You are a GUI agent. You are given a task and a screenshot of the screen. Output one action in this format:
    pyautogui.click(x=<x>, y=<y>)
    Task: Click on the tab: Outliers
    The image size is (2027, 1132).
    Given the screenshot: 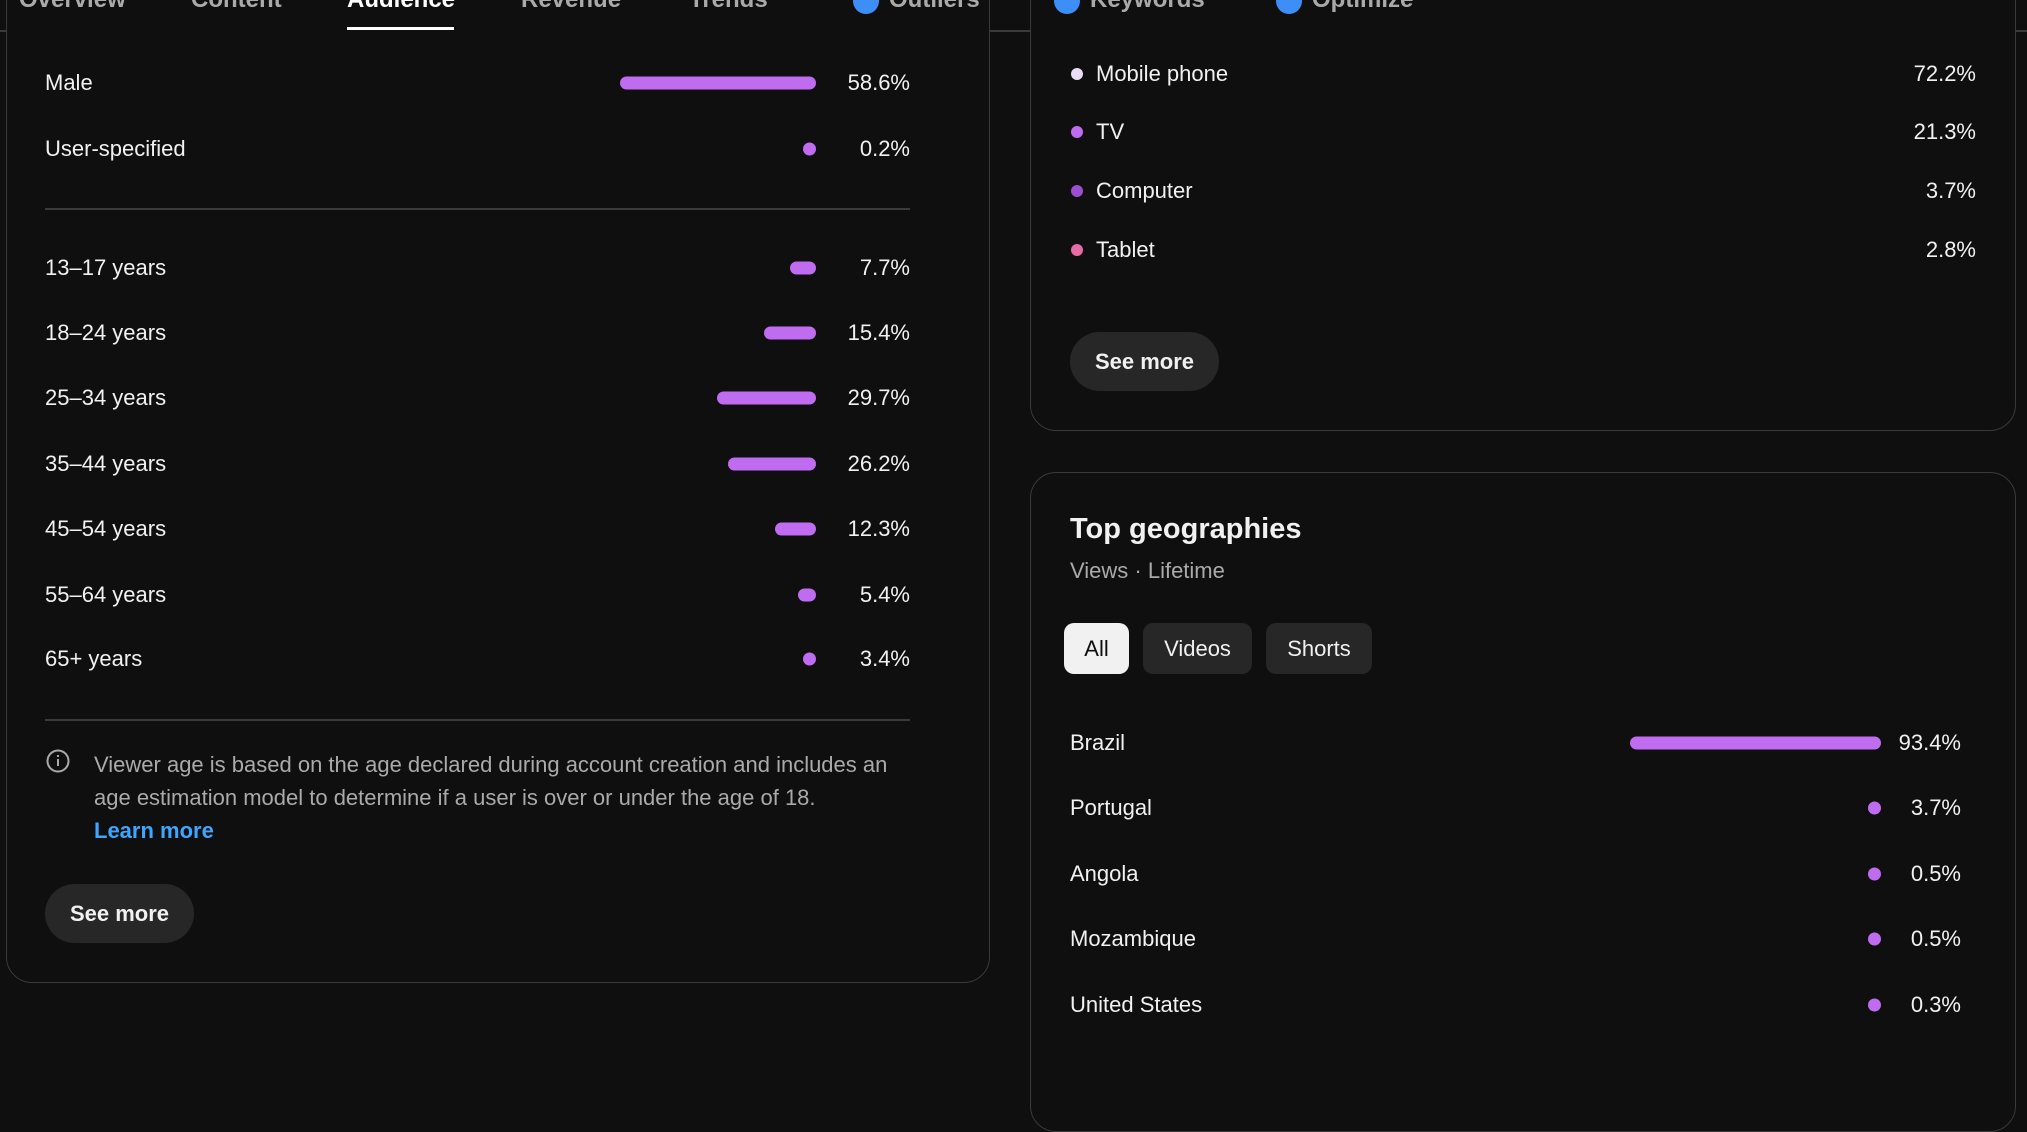 What is the action you would take?
    pyautogui.click(x=934, y=7)
    